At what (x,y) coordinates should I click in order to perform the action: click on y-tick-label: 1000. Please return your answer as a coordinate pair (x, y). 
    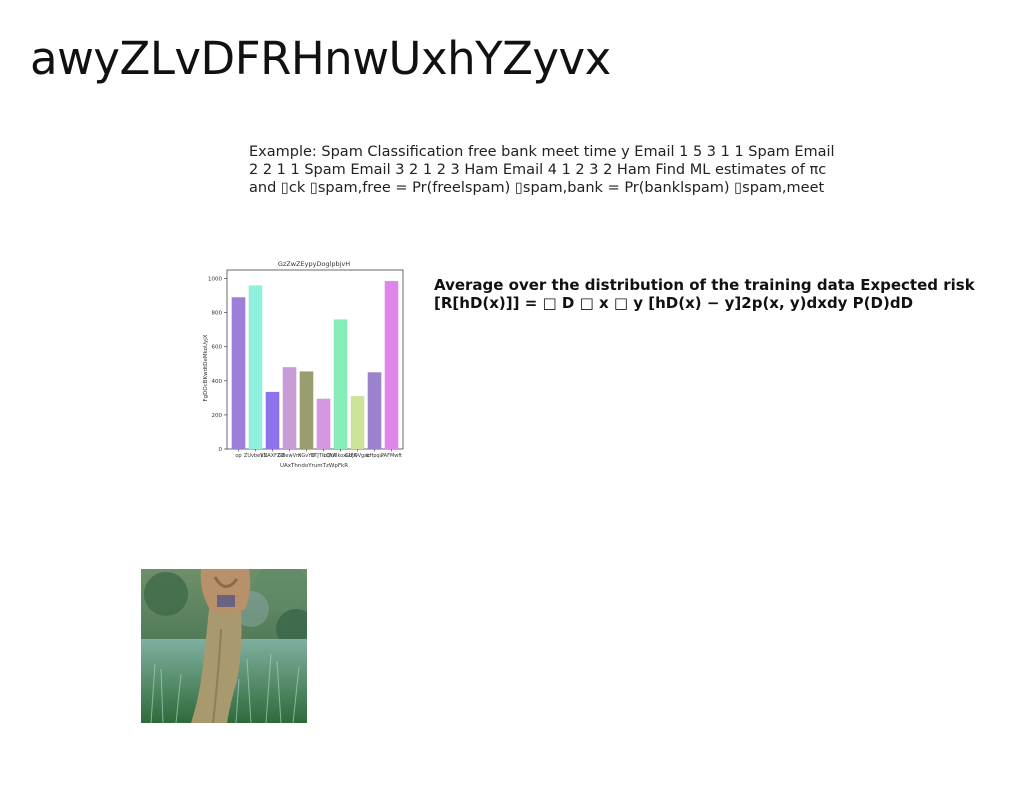
    Looking at the image, I should click on (215, 280).